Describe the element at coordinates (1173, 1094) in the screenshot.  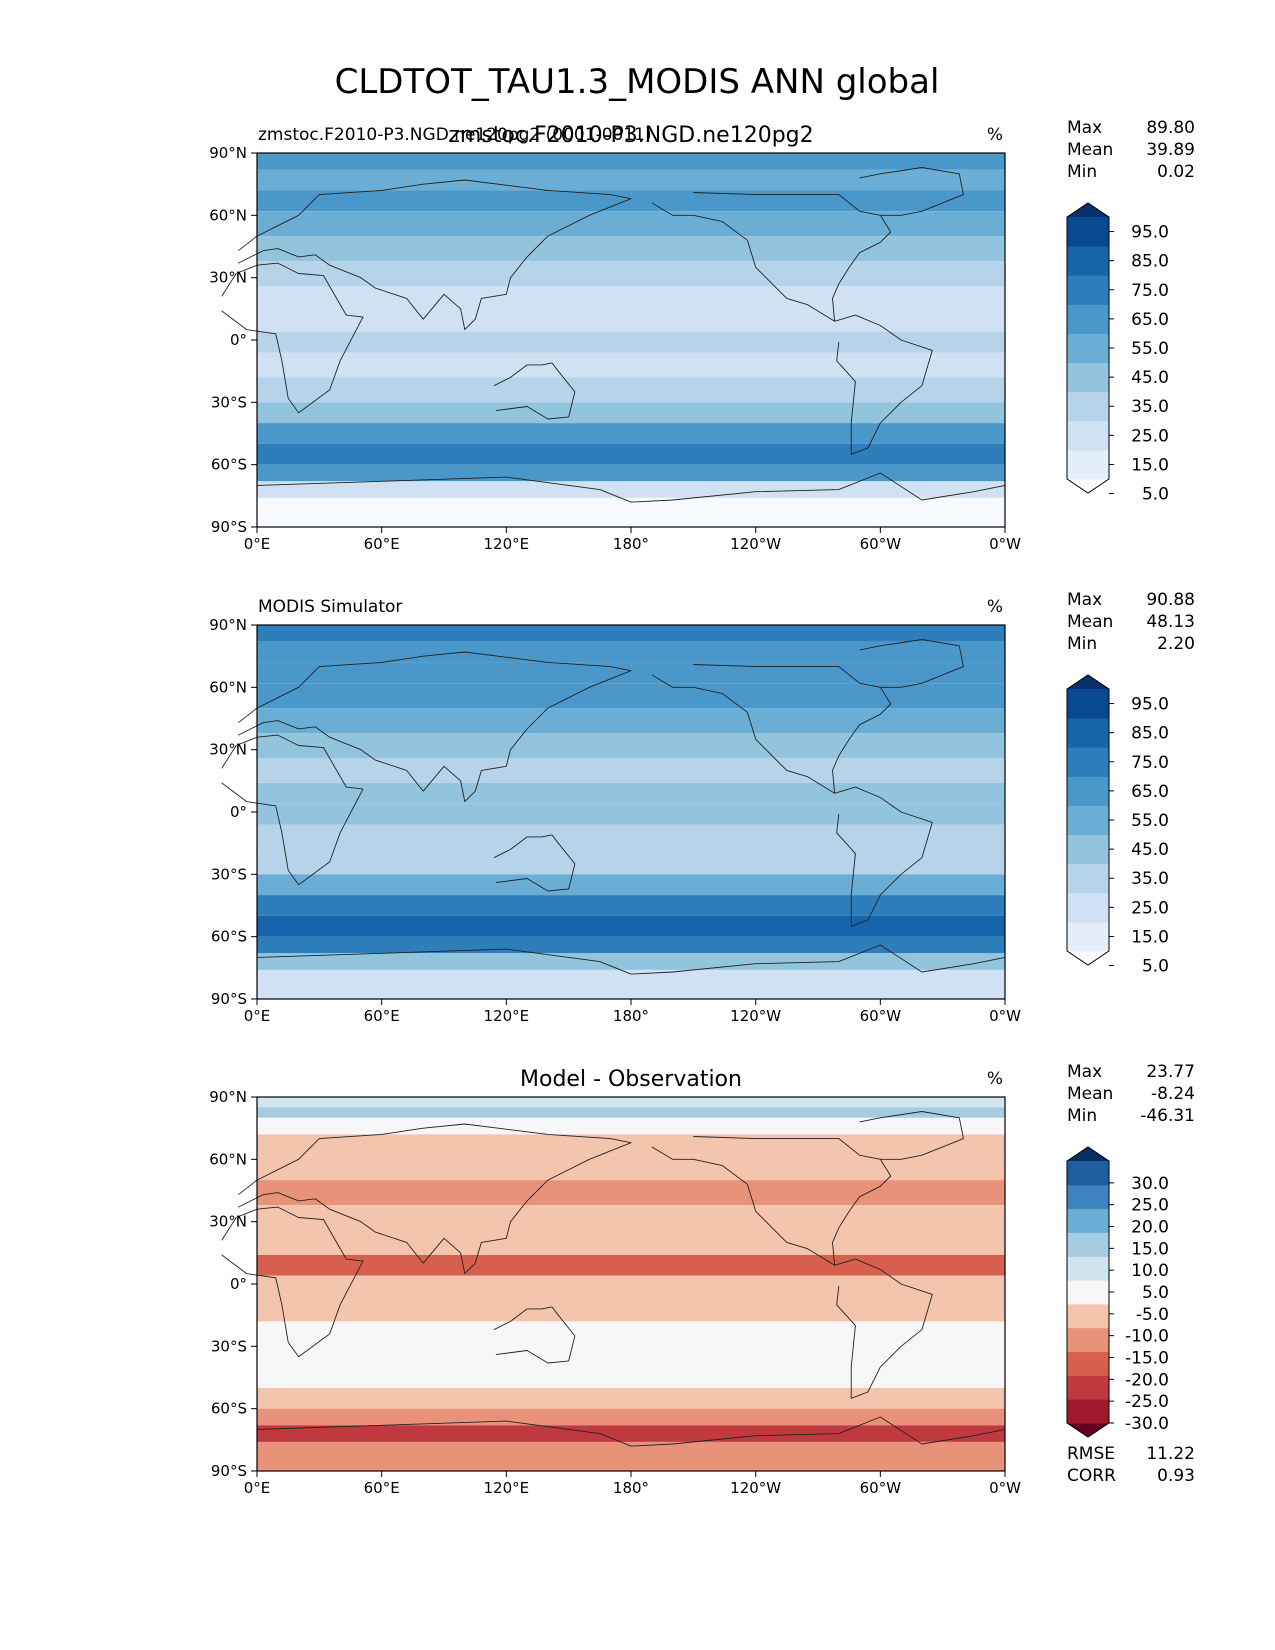
I see `stat-value: -8.24` at that location.